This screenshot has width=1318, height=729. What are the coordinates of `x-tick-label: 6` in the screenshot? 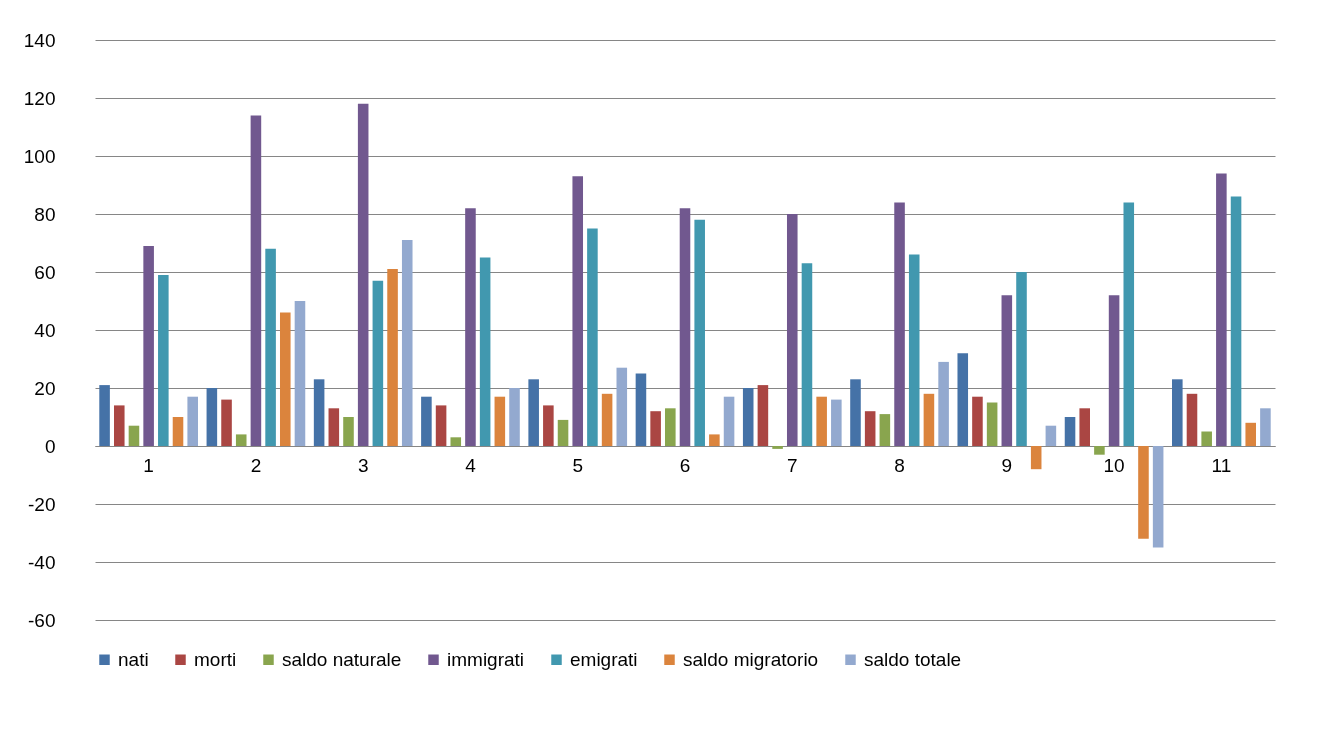 It's located at (685, 465).